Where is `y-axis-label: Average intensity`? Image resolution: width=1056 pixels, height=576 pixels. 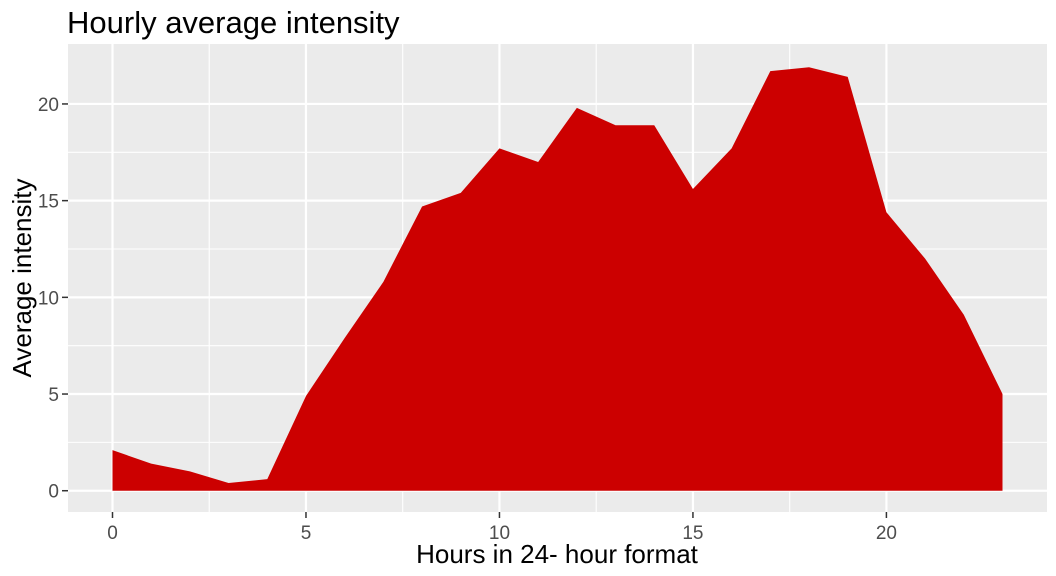
y-axis-label: Average intensity is located at coordinates (22, 278).